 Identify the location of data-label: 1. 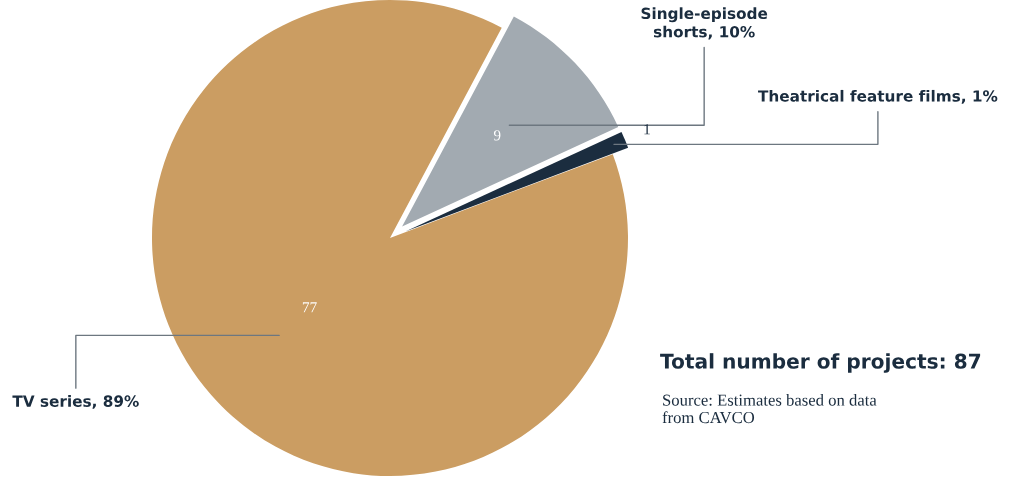
(647, 129).